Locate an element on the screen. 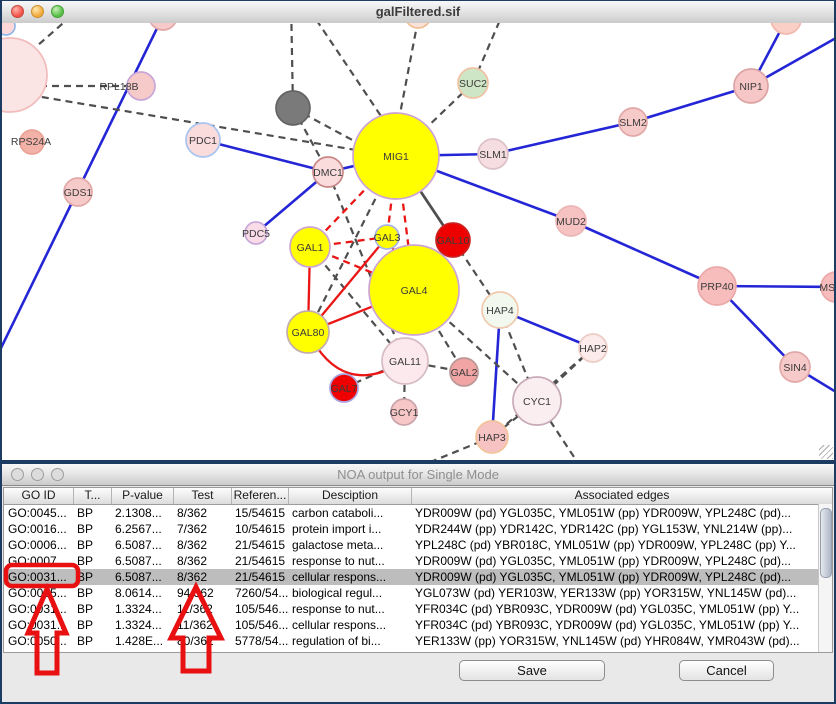 The image size is (836, 704). node-GAL2 is located at coordinates (464, 372).